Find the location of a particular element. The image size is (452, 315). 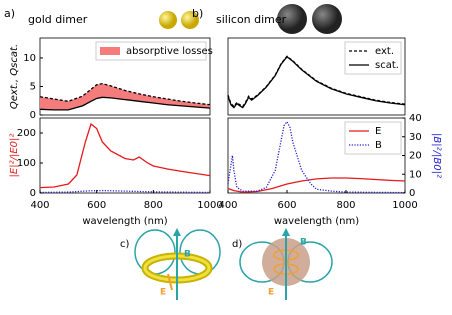

panel-label: a) is located at coordinates (9, 13).